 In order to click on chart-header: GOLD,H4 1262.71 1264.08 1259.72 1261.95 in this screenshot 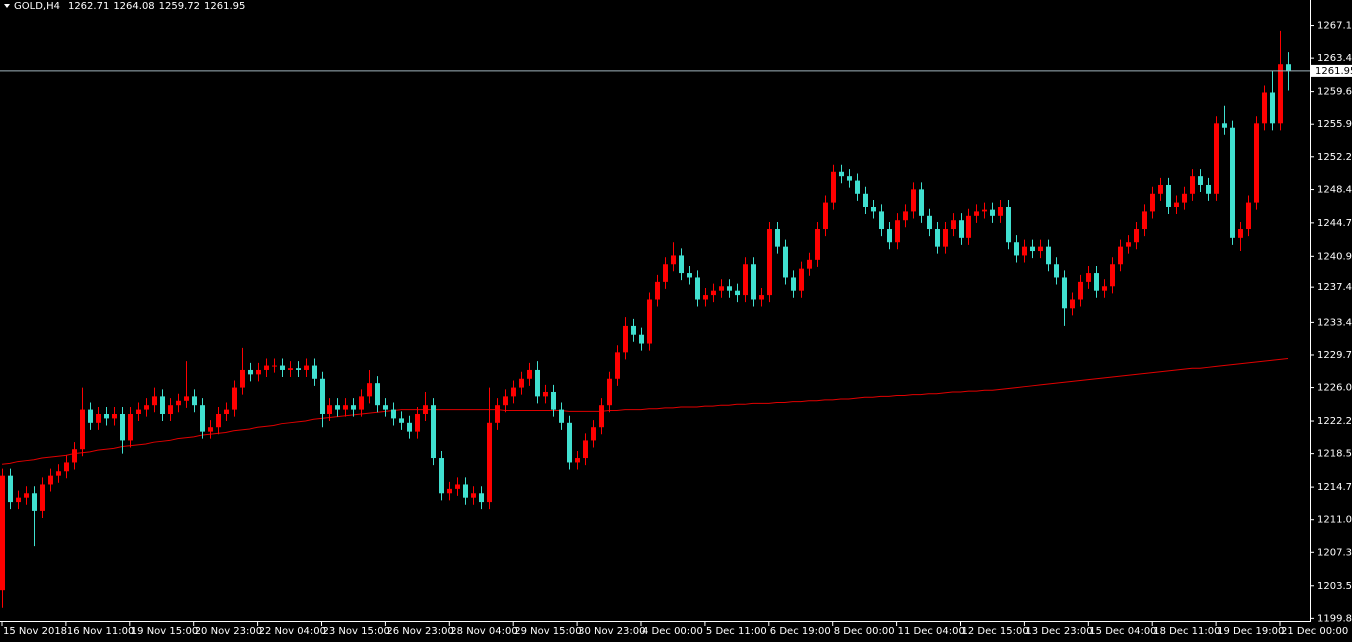, I will do `click(129, 6)`.